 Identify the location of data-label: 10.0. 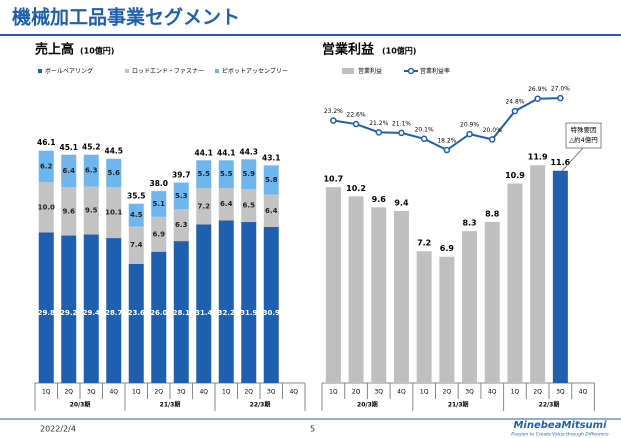
(46, 207).